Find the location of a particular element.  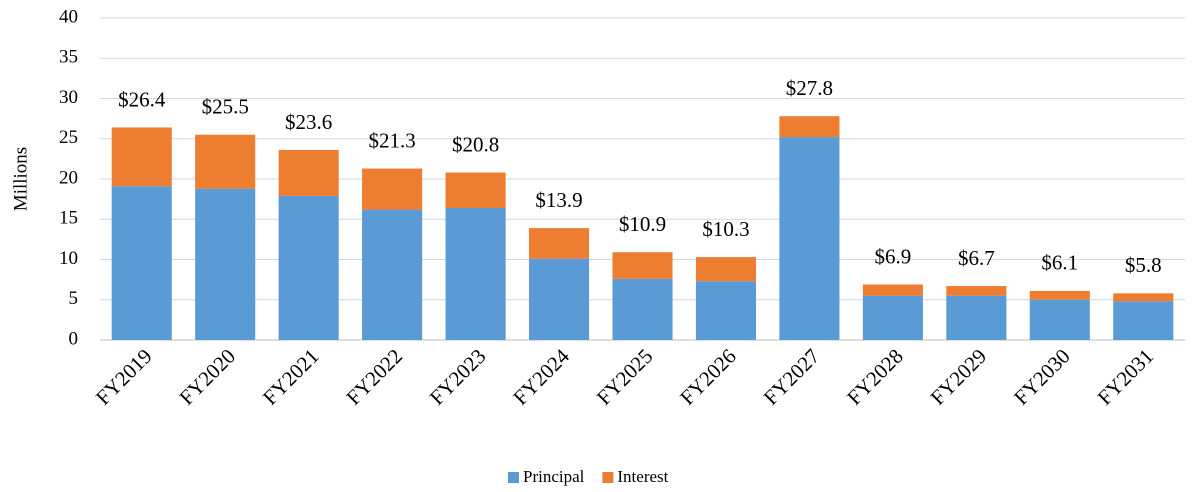

y-tick-label: 5 is located at coordinates (74, 298).